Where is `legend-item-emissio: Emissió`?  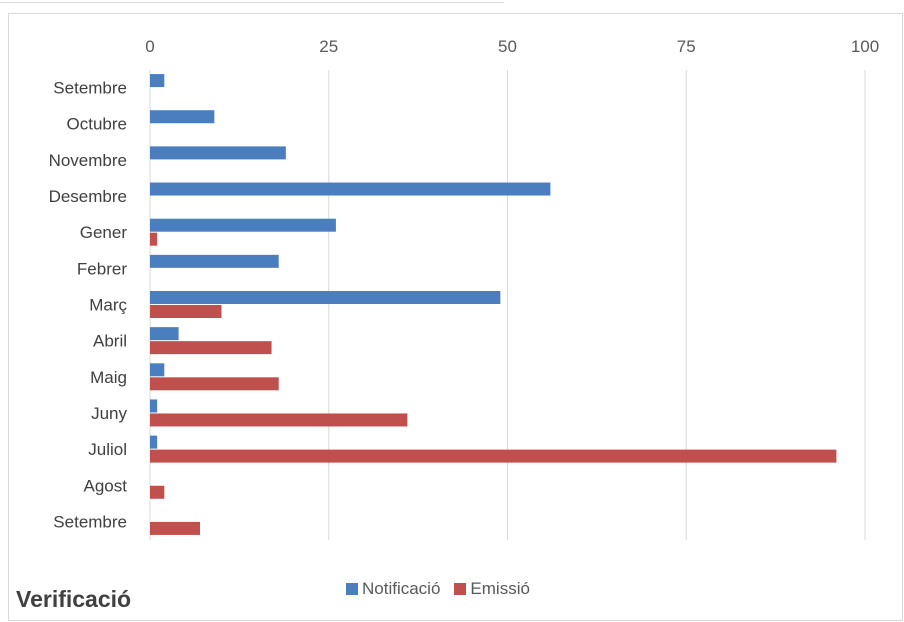
legend-item-emissio: Emissió is located at coordinates (492, 589).